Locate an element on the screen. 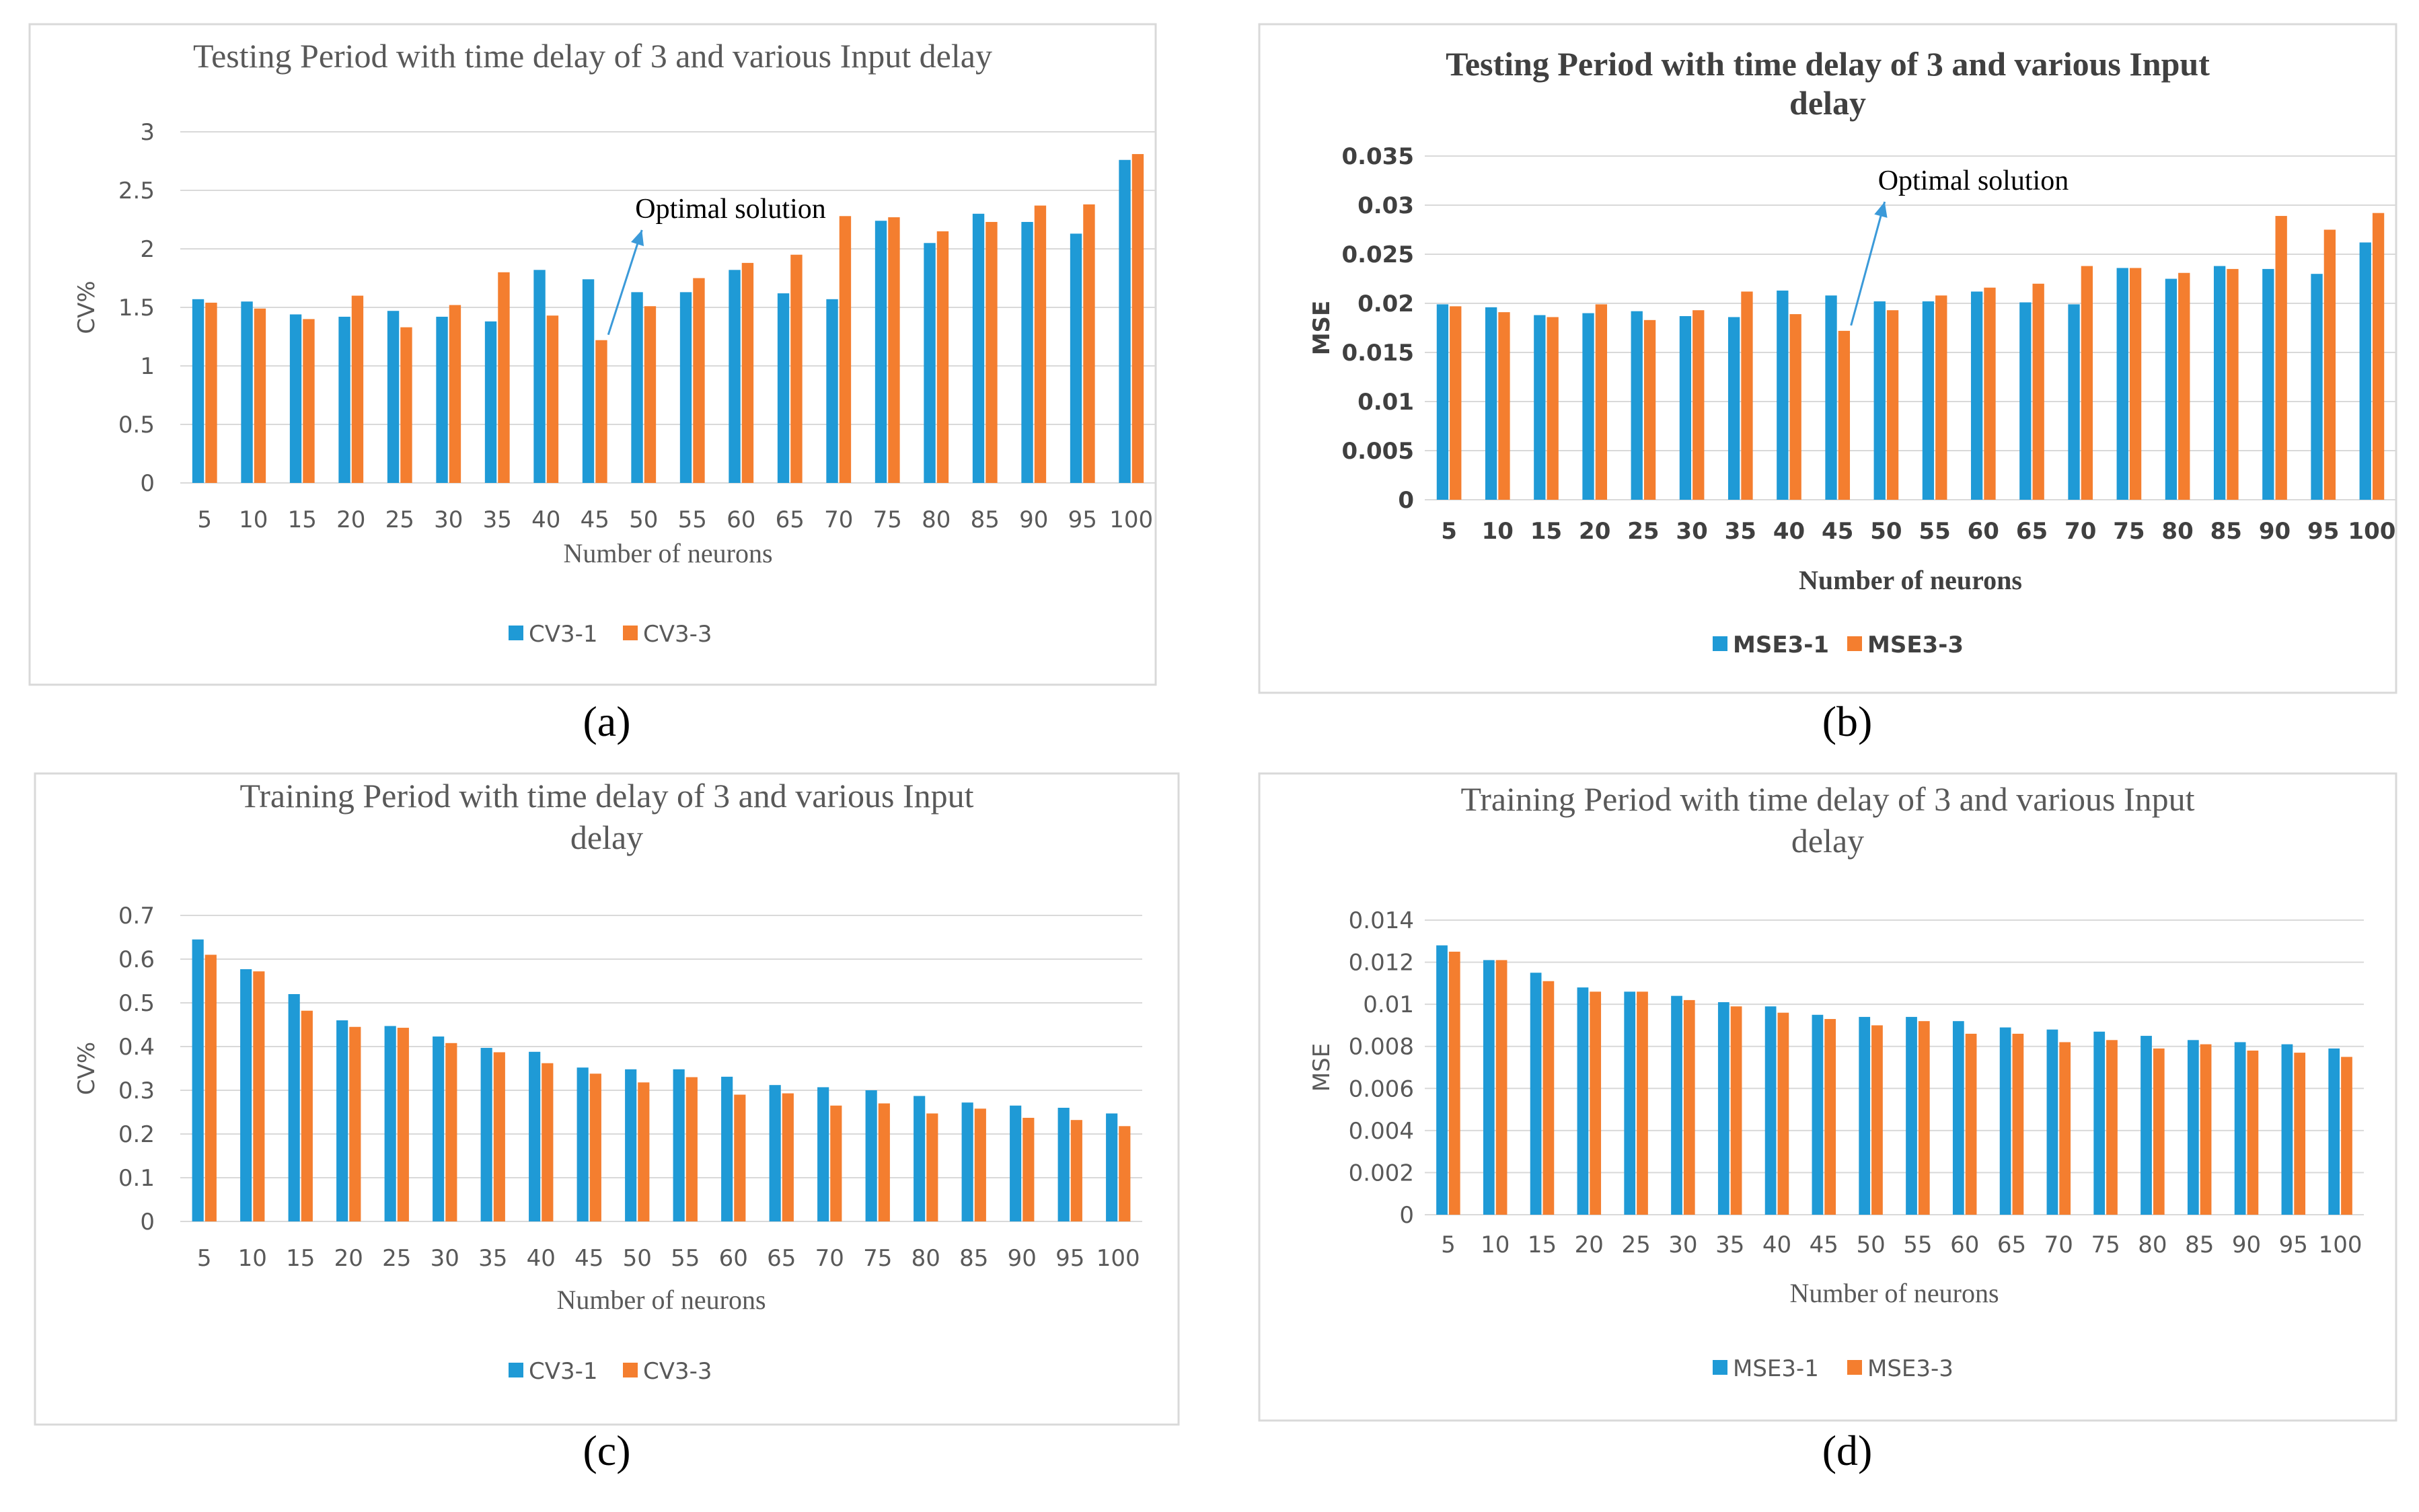  x-tick-label: 20 is located at coordinates (1594, 531).